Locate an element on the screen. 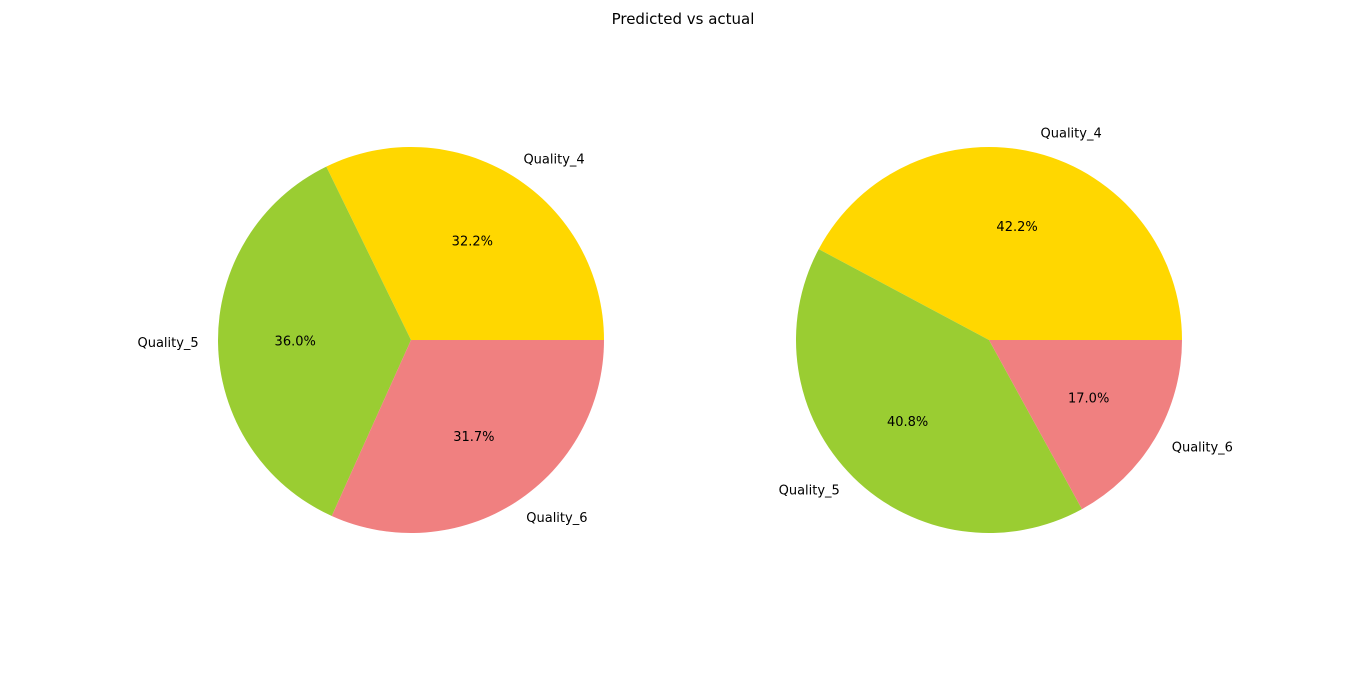  pie-2-category-label: Quality_4 is located at coordinates (1071, 134).